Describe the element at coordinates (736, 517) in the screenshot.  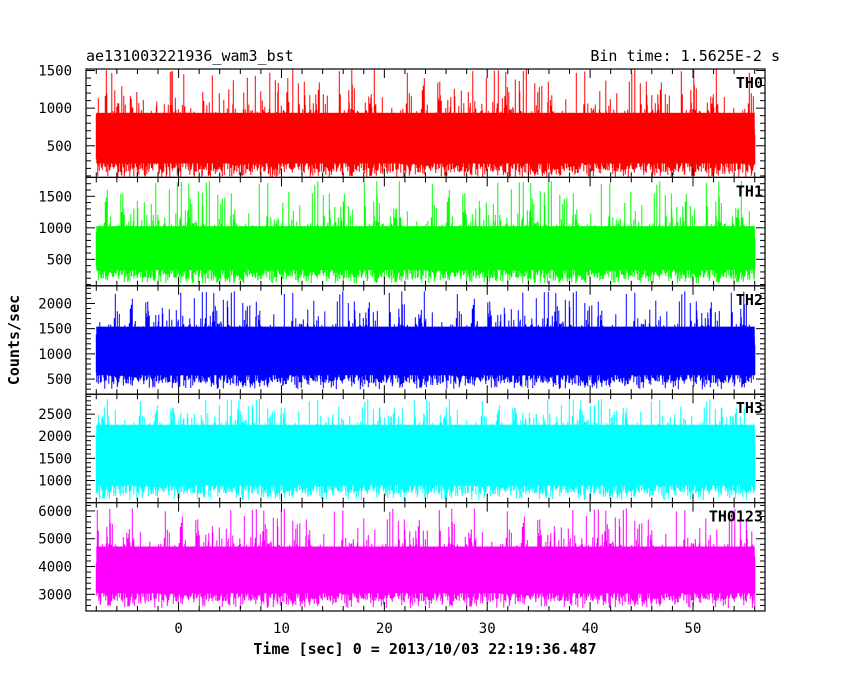
I see `panel-label-th0123: TH0123` at that location.